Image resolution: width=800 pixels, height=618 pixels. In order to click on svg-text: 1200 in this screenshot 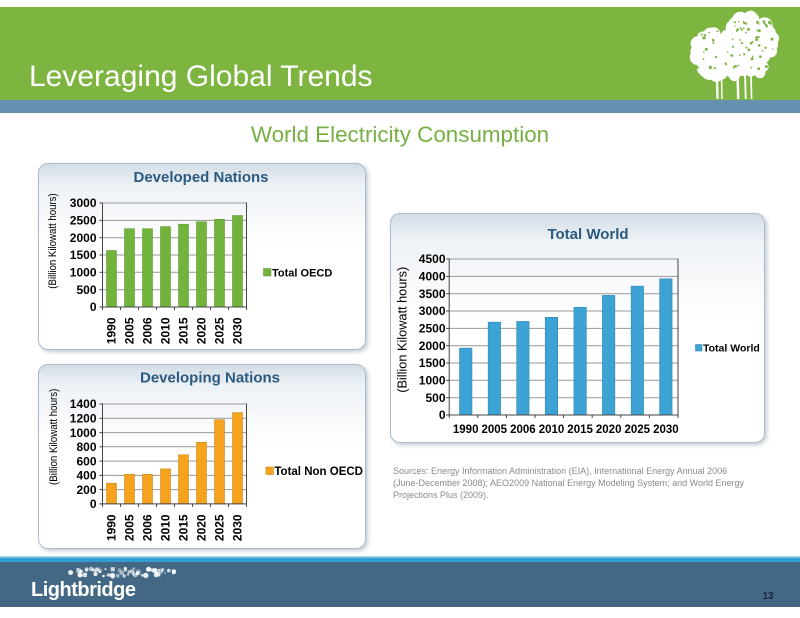, I will do `click(83, 419)`.